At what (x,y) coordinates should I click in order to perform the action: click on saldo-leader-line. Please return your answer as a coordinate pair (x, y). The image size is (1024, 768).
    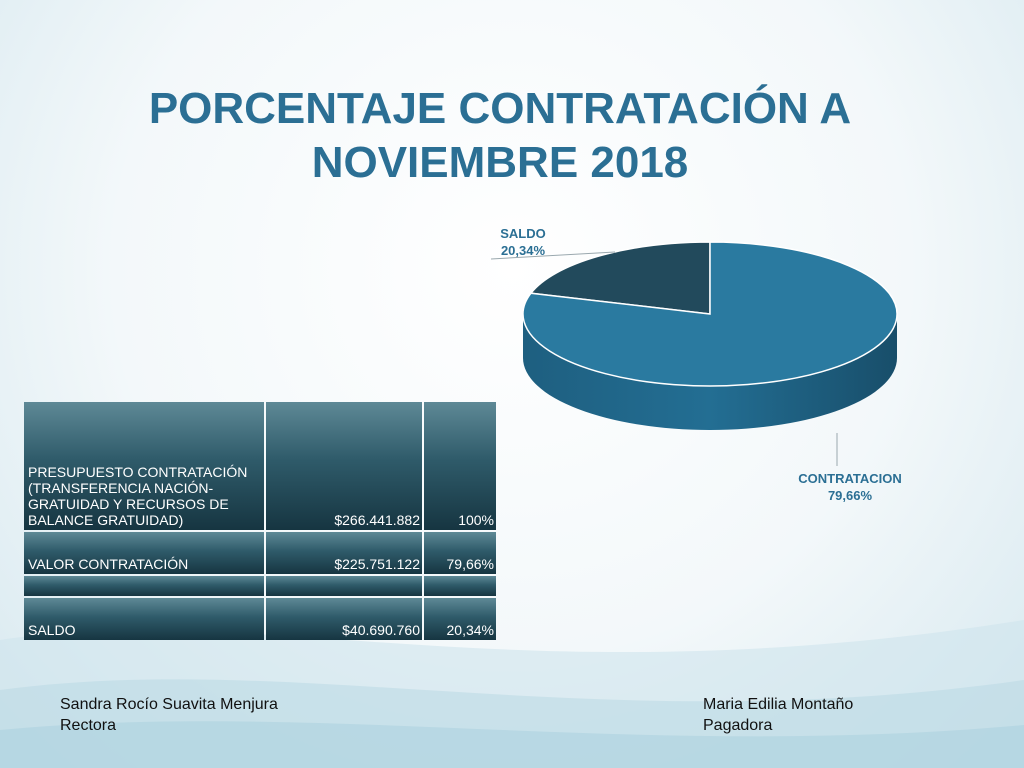
    Looking at the image, I should click on (553, 255).